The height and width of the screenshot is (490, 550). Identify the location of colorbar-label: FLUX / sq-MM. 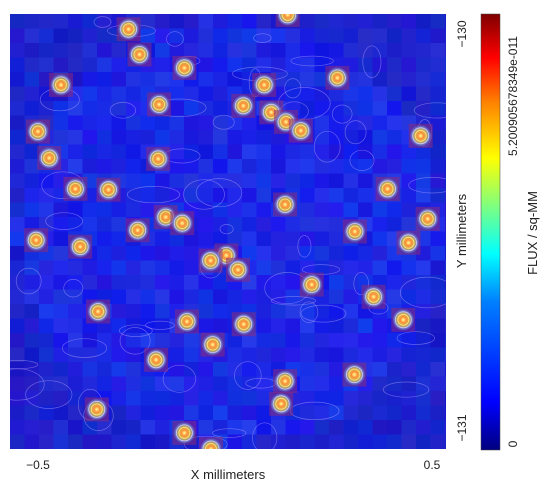
(532, 233).